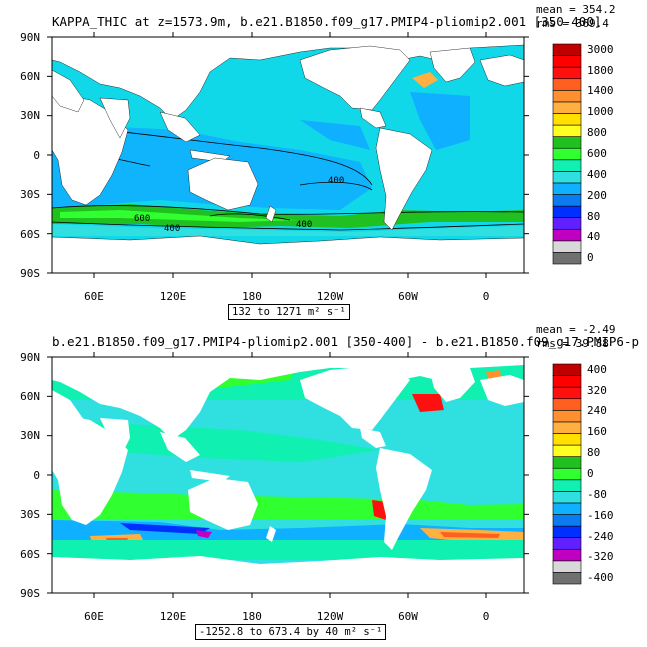  Describe the element at coordinates (576, 9) in the screenshot. I see `top-stat-mean: mean = 354.2` at that location.